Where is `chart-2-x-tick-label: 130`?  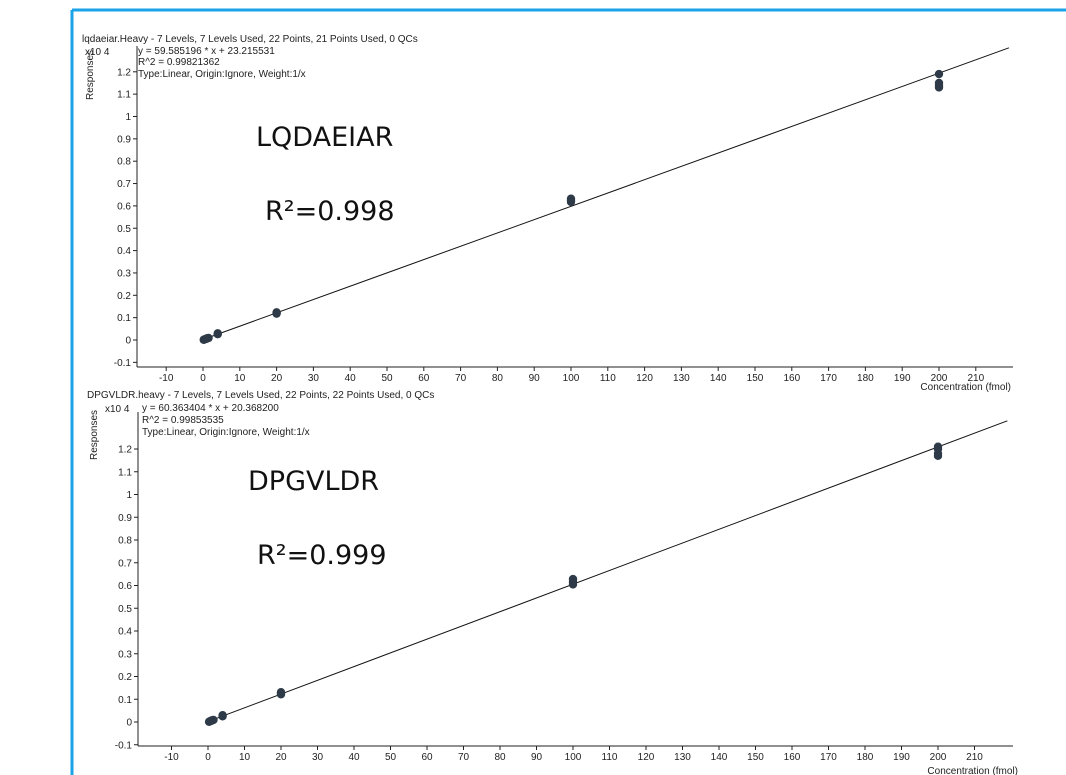
chart-2-x-tick-label: 130 is located at coordinates (682, 757).